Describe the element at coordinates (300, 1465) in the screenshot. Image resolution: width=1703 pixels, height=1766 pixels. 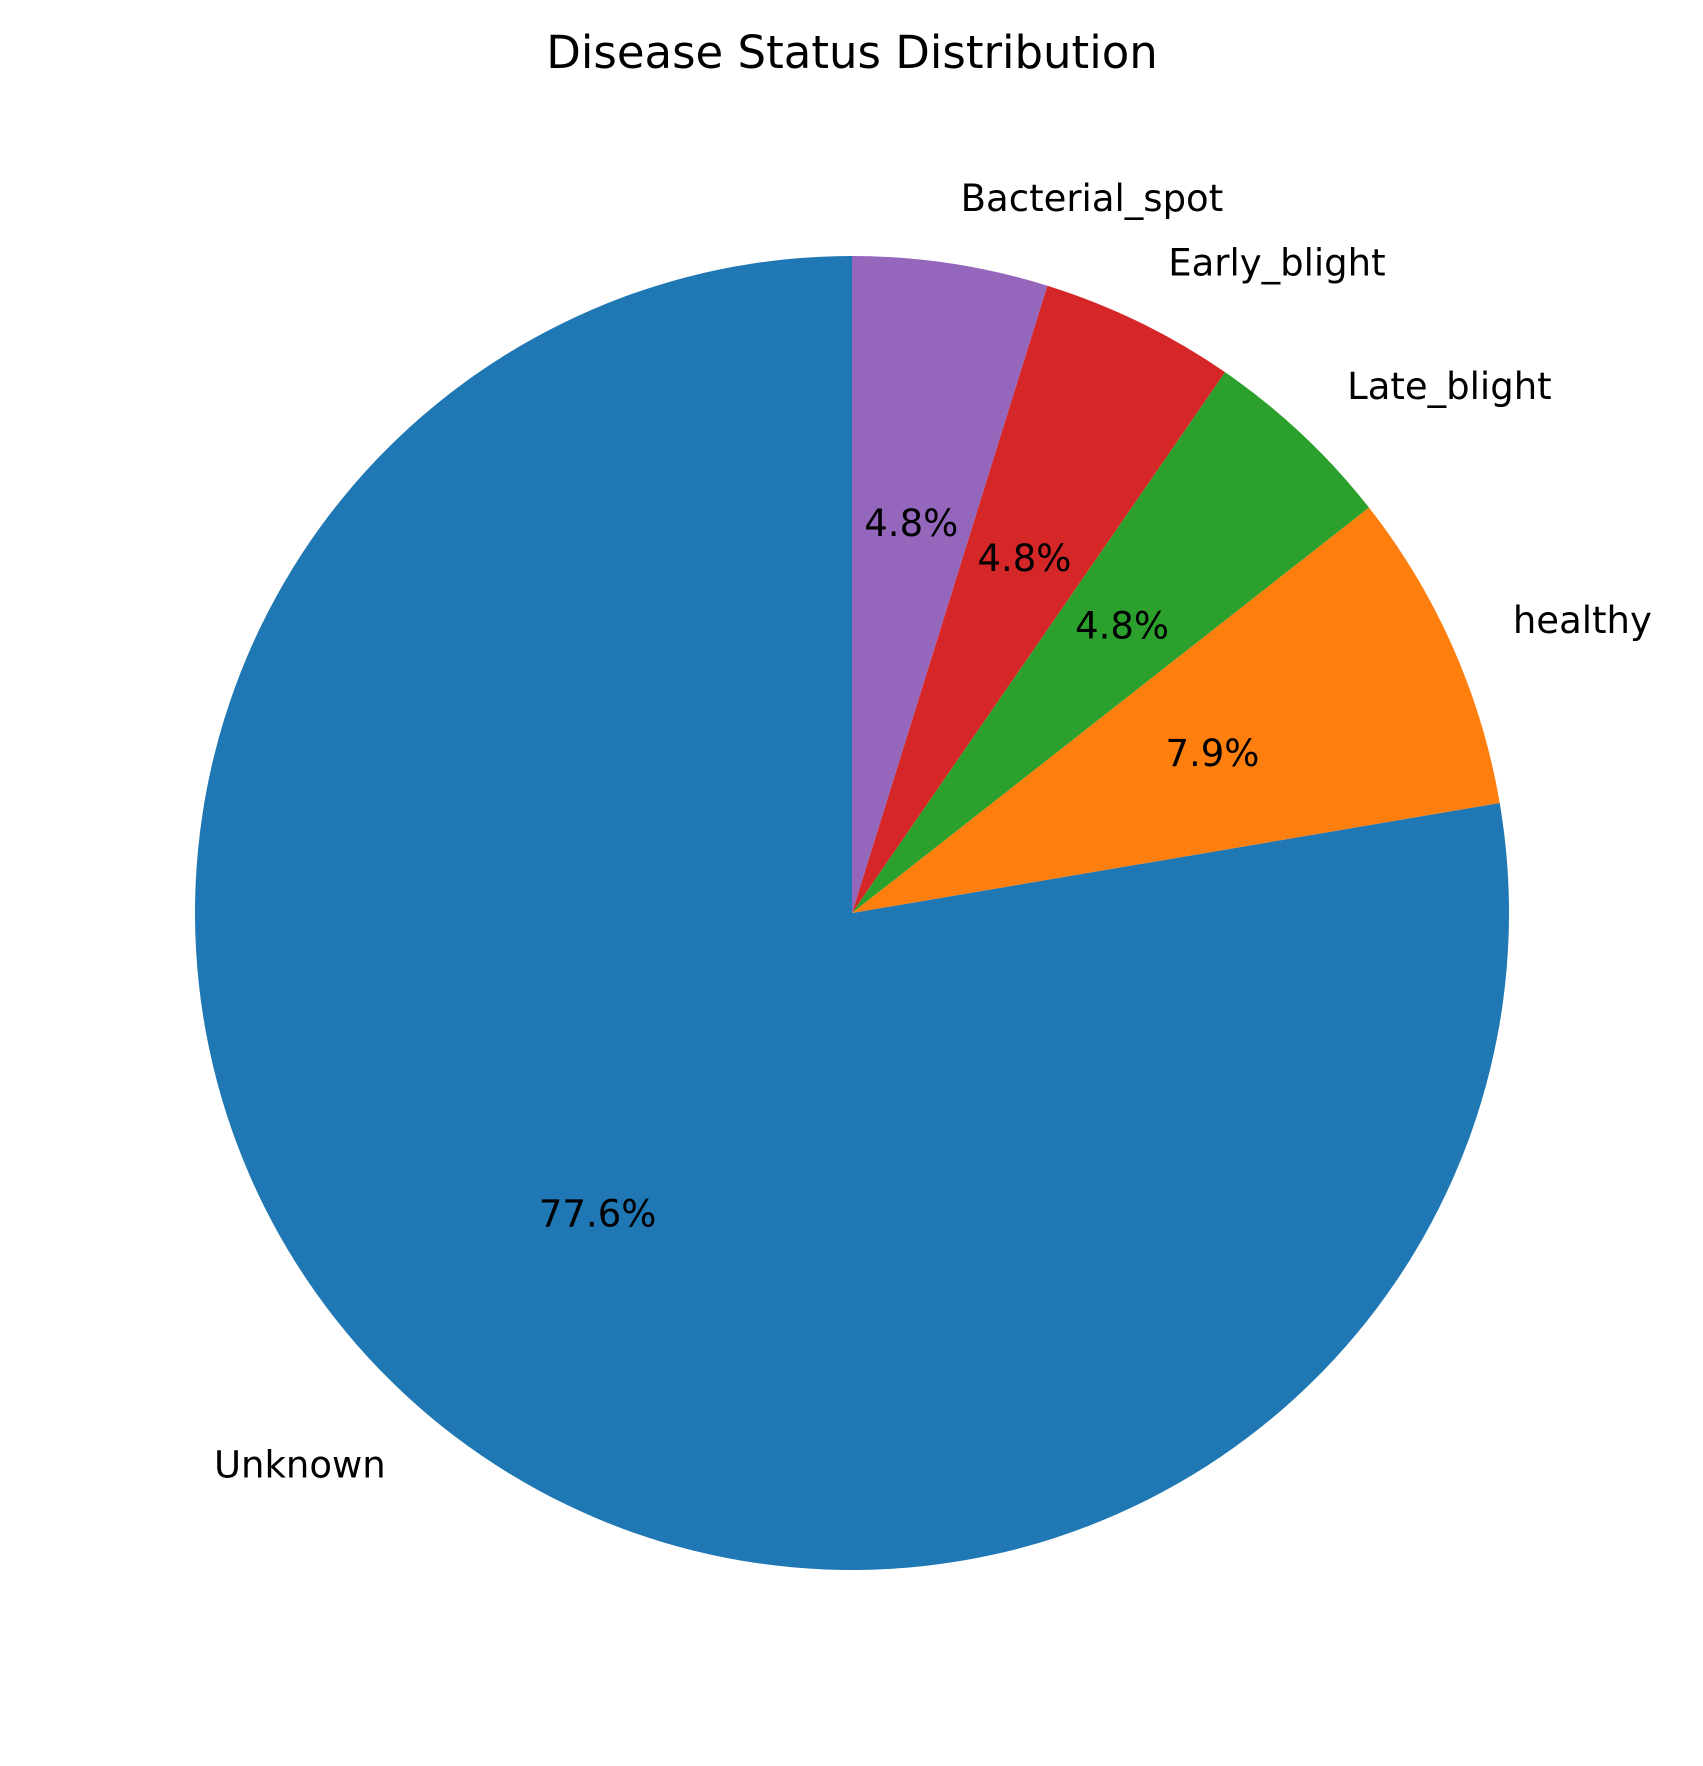
I see `slice-label-unknown: Unknown` at that location.